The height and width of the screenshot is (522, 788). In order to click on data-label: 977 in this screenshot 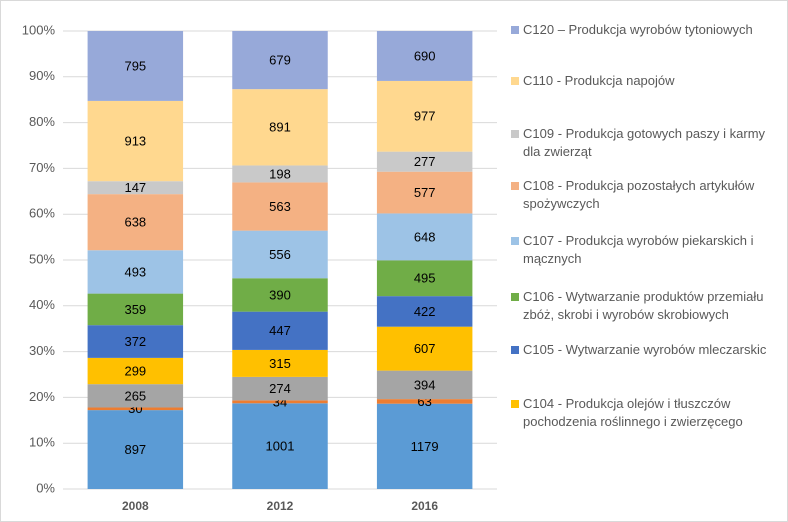, I will do `click(425, 116)`.